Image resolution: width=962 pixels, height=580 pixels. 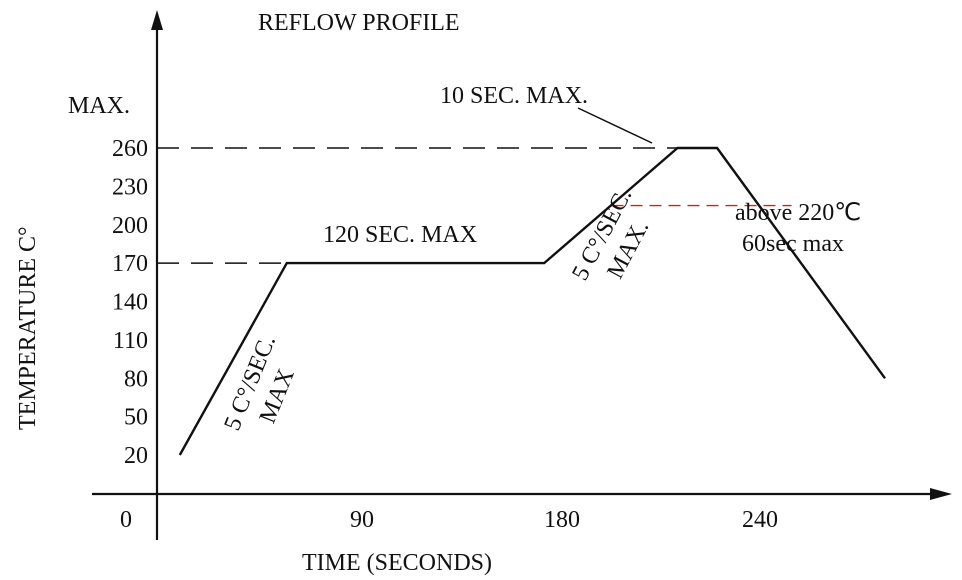 I want to click on above-annotation-line2: 60sec max, so click(x=793, y=244).